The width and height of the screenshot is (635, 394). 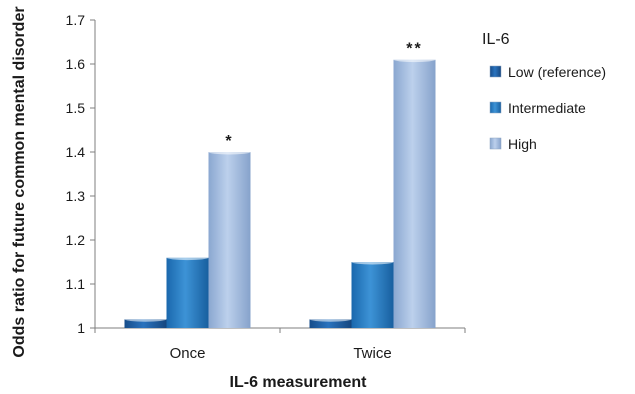 What do you see at coordinates (544, 91) in the screenshot?
I see `legend: IL-6 Low (reference) Intermediate High` at bounding box center [544, 91].